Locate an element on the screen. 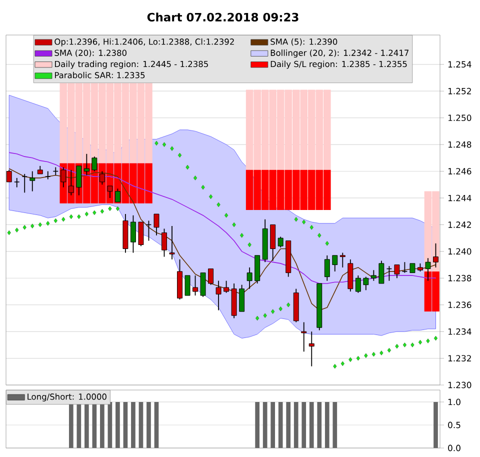 This screenshot has height=457, width=480. y-tick-label: 0.5 is located at coordinates (454, 425).